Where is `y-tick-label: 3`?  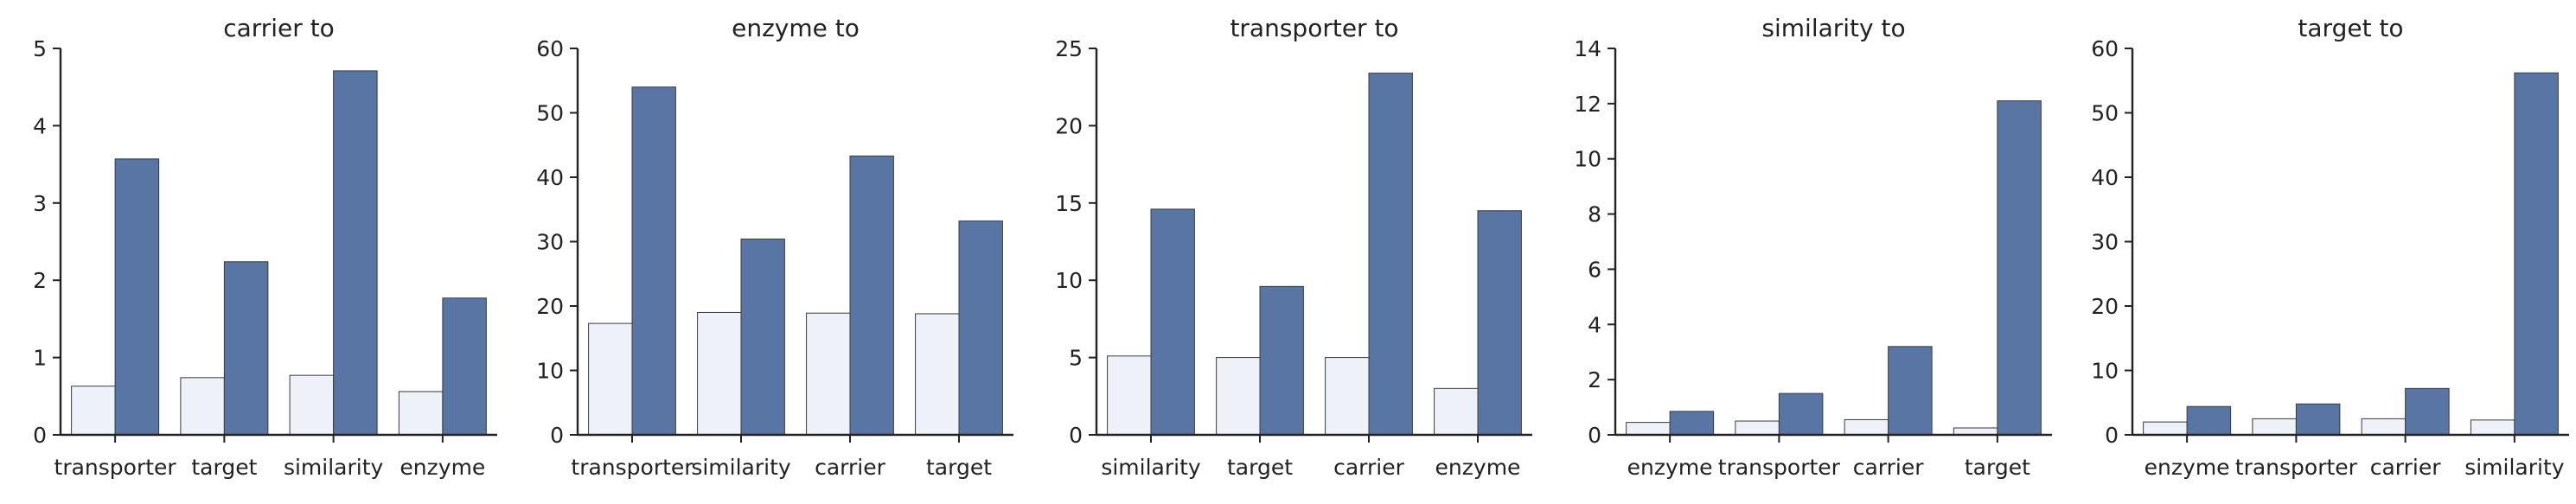 y-tick-label: 3 is located at coordinates (40, 203).